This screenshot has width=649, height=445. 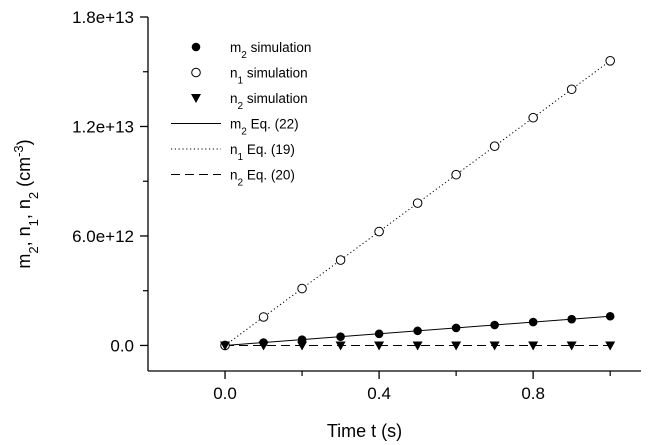 What do you see at coordinates (533, 393) in the screenshot?
I see `x-tick-label: 0.8` at bounding box center [533, 393].